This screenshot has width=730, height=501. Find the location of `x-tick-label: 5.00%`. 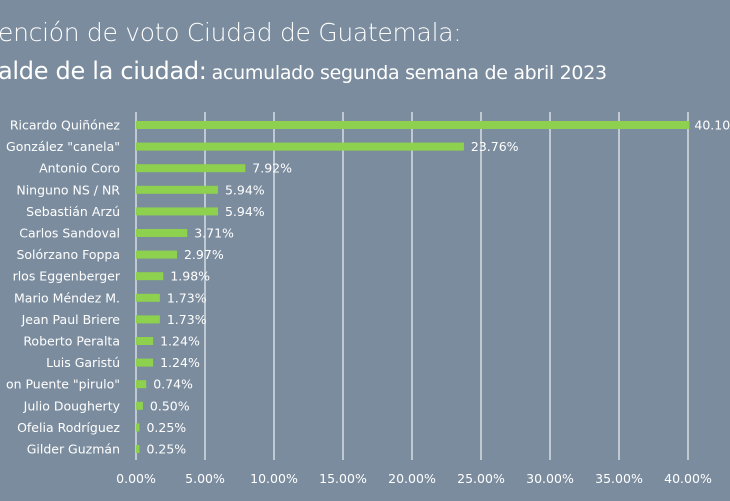

x-tick-label: 5.00% is located at coordinates (205, 478).